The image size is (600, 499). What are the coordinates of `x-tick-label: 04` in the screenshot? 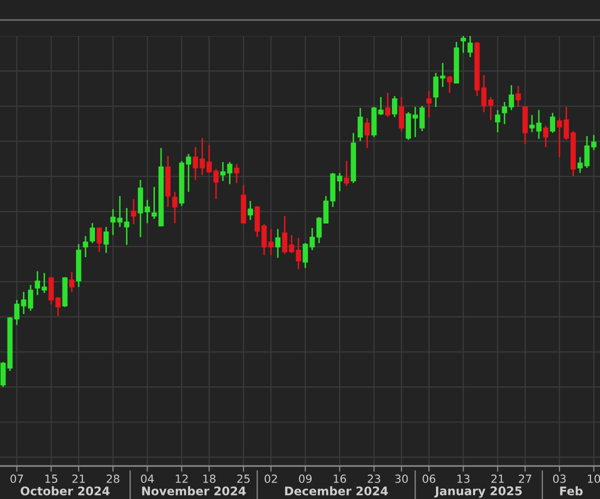 It's located at (147, 478).